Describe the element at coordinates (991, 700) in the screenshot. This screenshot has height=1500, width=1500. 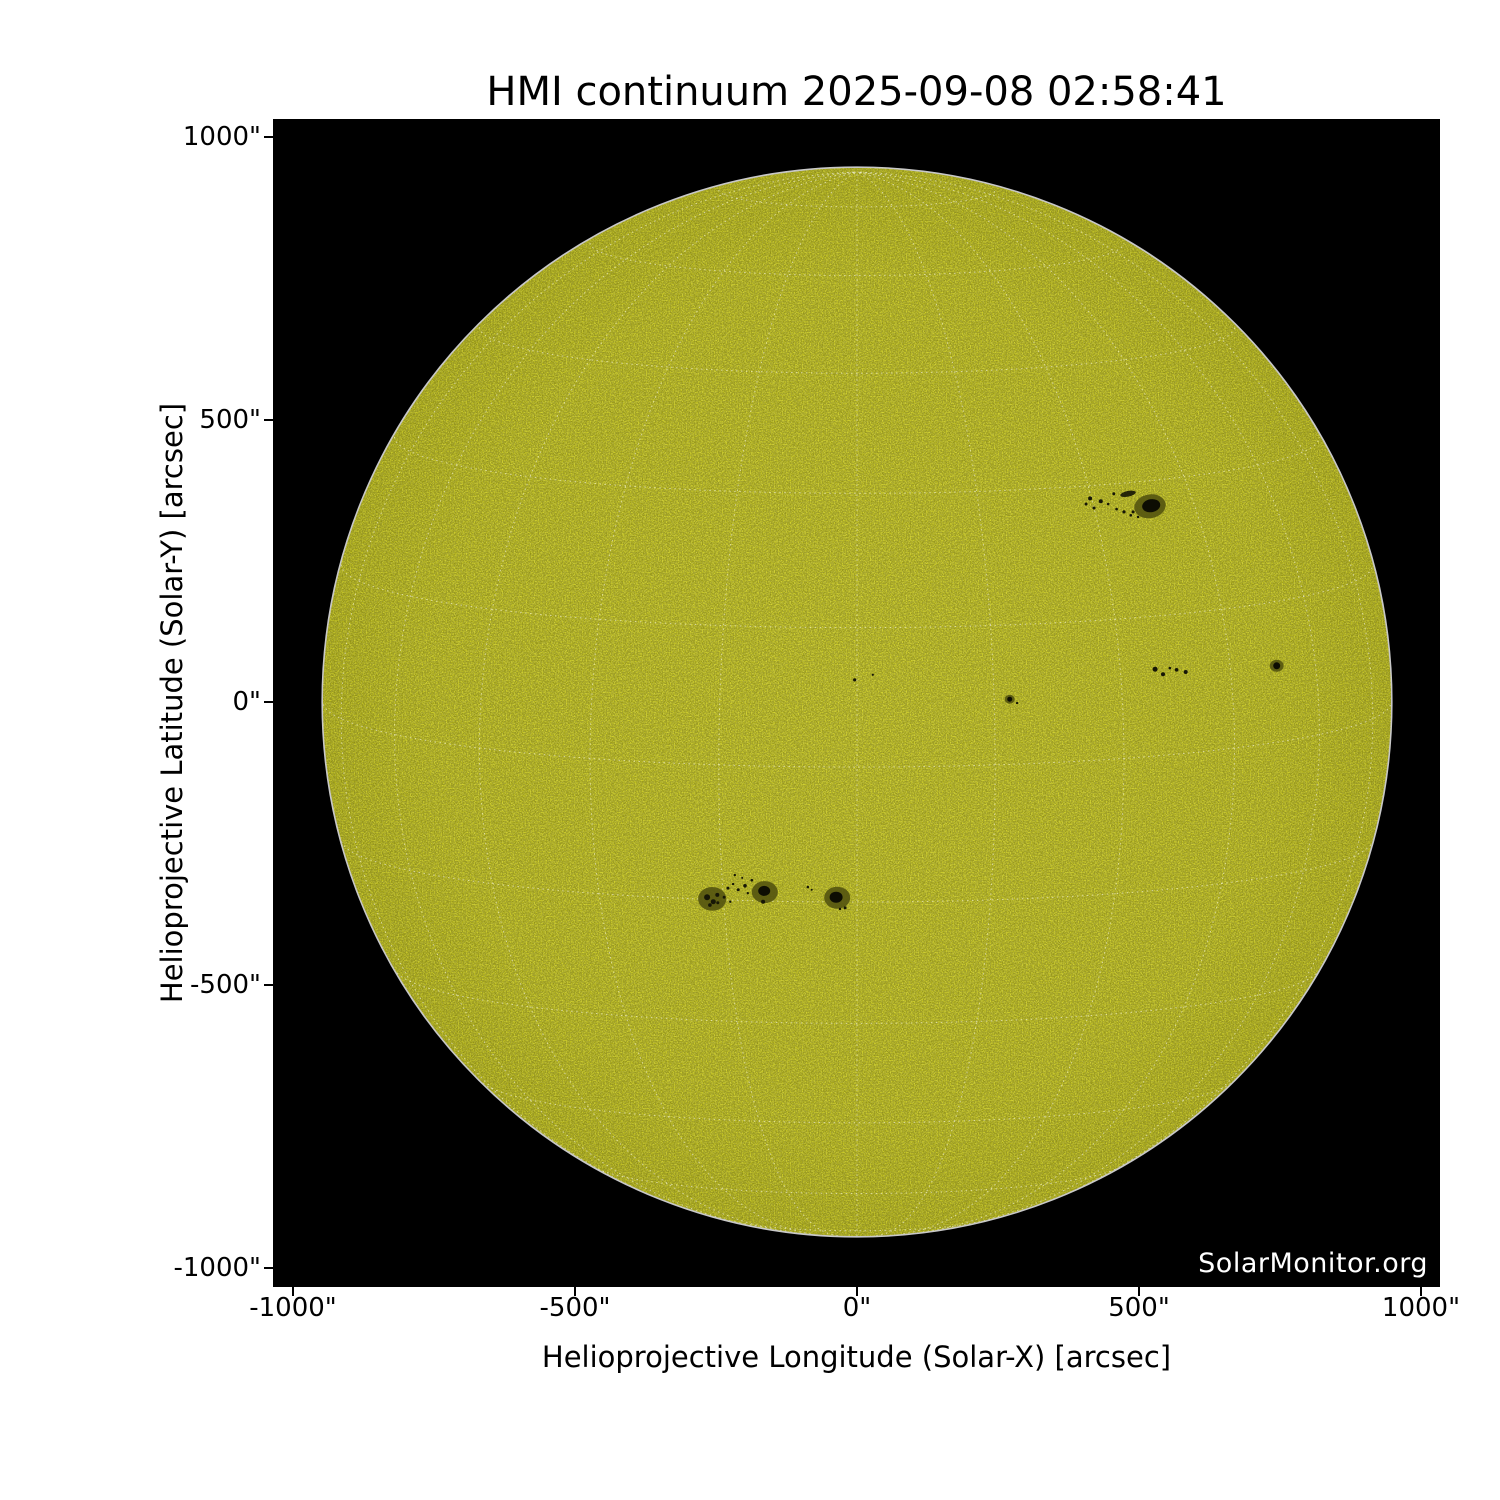
I see `sunspot-layer` at that location.